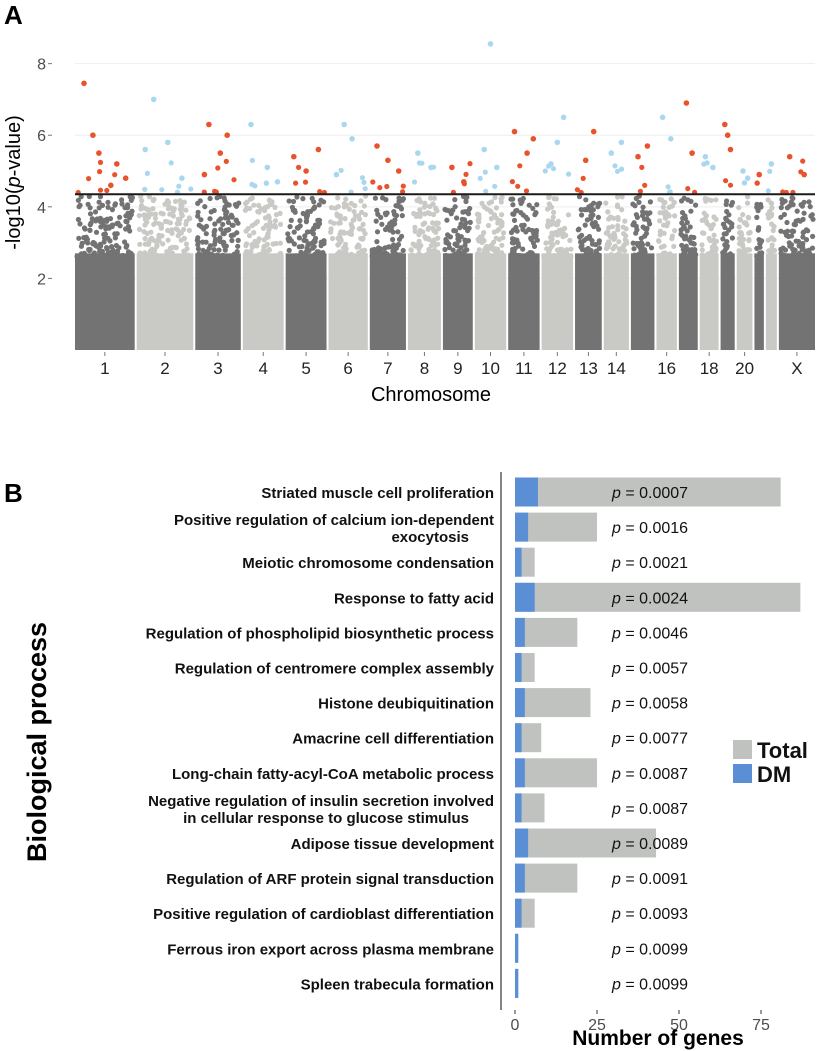 The height and width of the screenshot is (1051, 819). Describe the element at coordinates (679, 1025) in the screenshot. I see `x-tick-label: 50` at that location.